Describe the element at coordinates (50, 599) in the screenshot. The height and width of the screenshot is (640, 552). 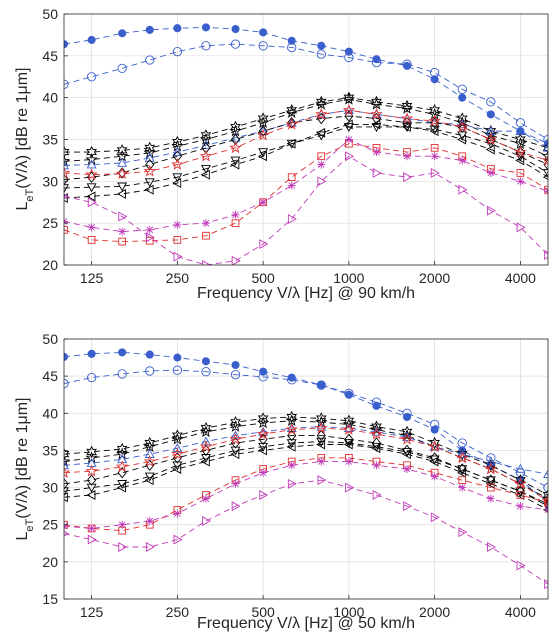
I see `y-tick-label: 15` at that location.